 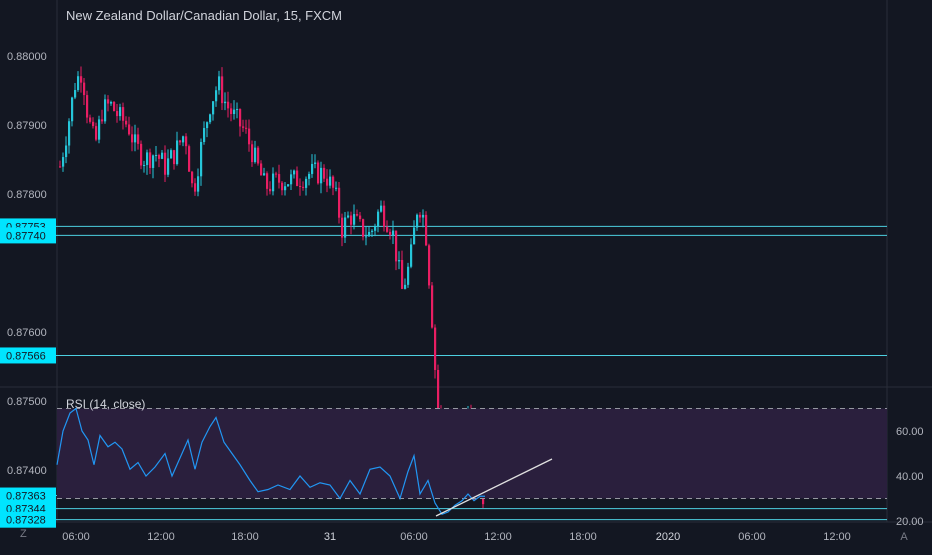 I want to click on timezone-button: Z, so click(x=23, y=534).